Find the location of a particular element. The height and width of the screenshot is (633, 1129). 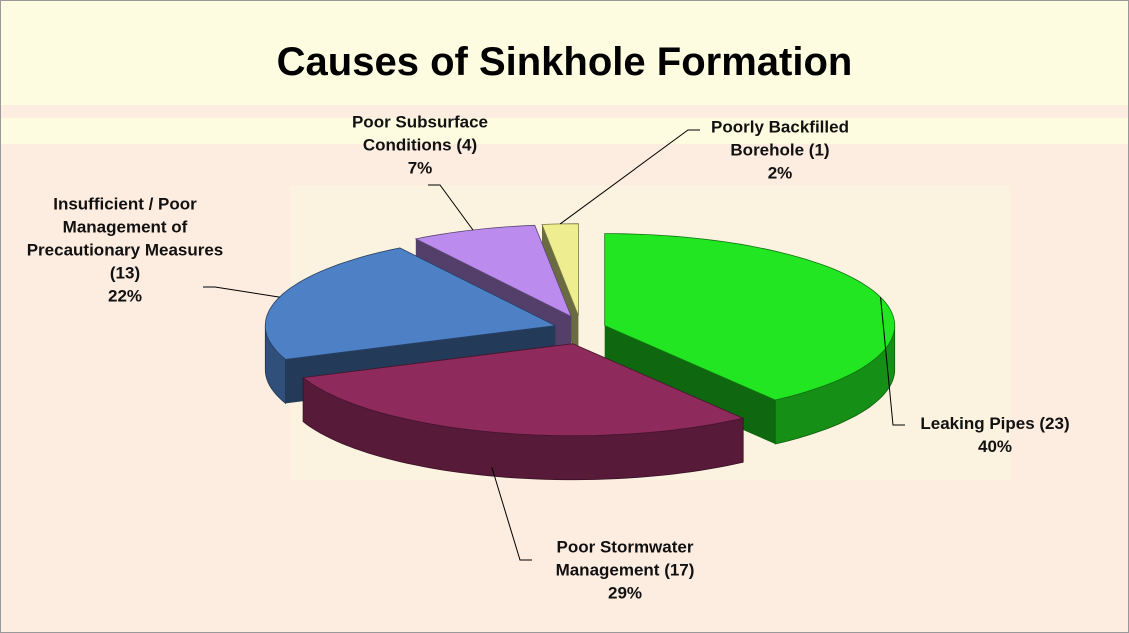

percent-label: 7% is located at coordinates (420, 168).